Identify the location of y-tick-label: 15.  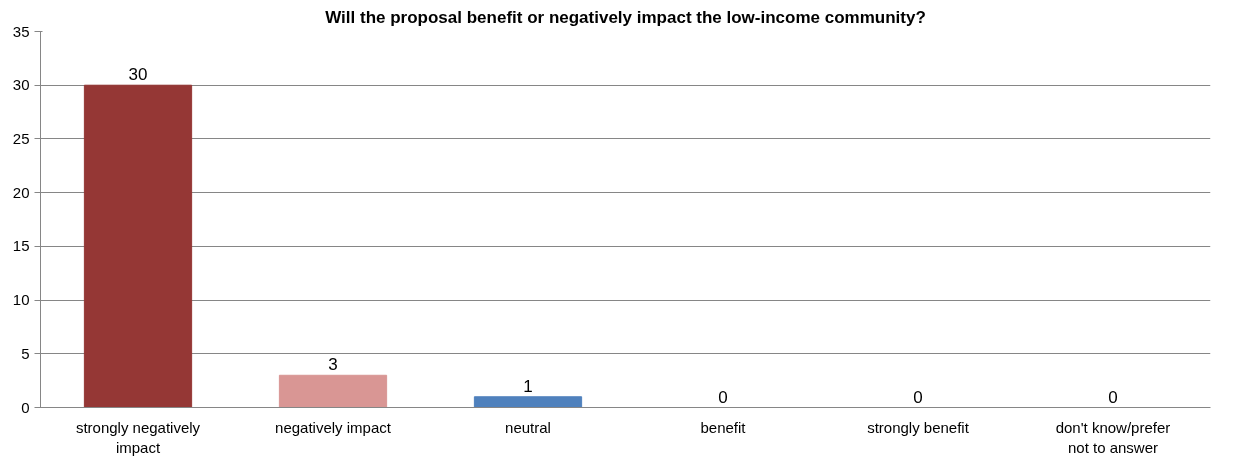
(21, 246).